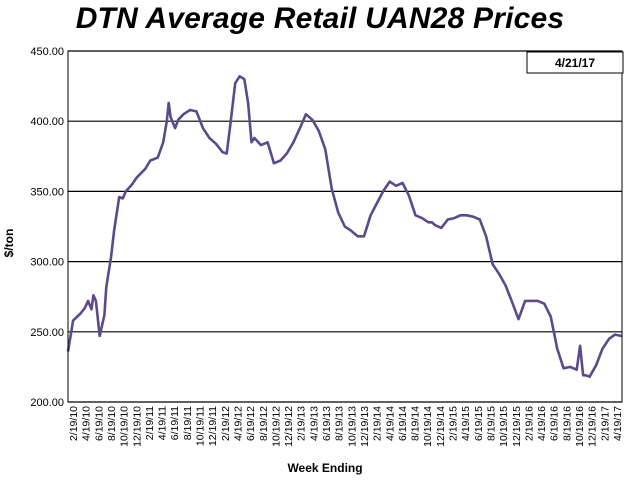 This screenshot has width=640, height=480. Describe the element at coordinates (47, 227) in the screenshot. I see `y-tick-labels: 200.00 250.00 300.00 350.00 400.00 450.00` at that location.